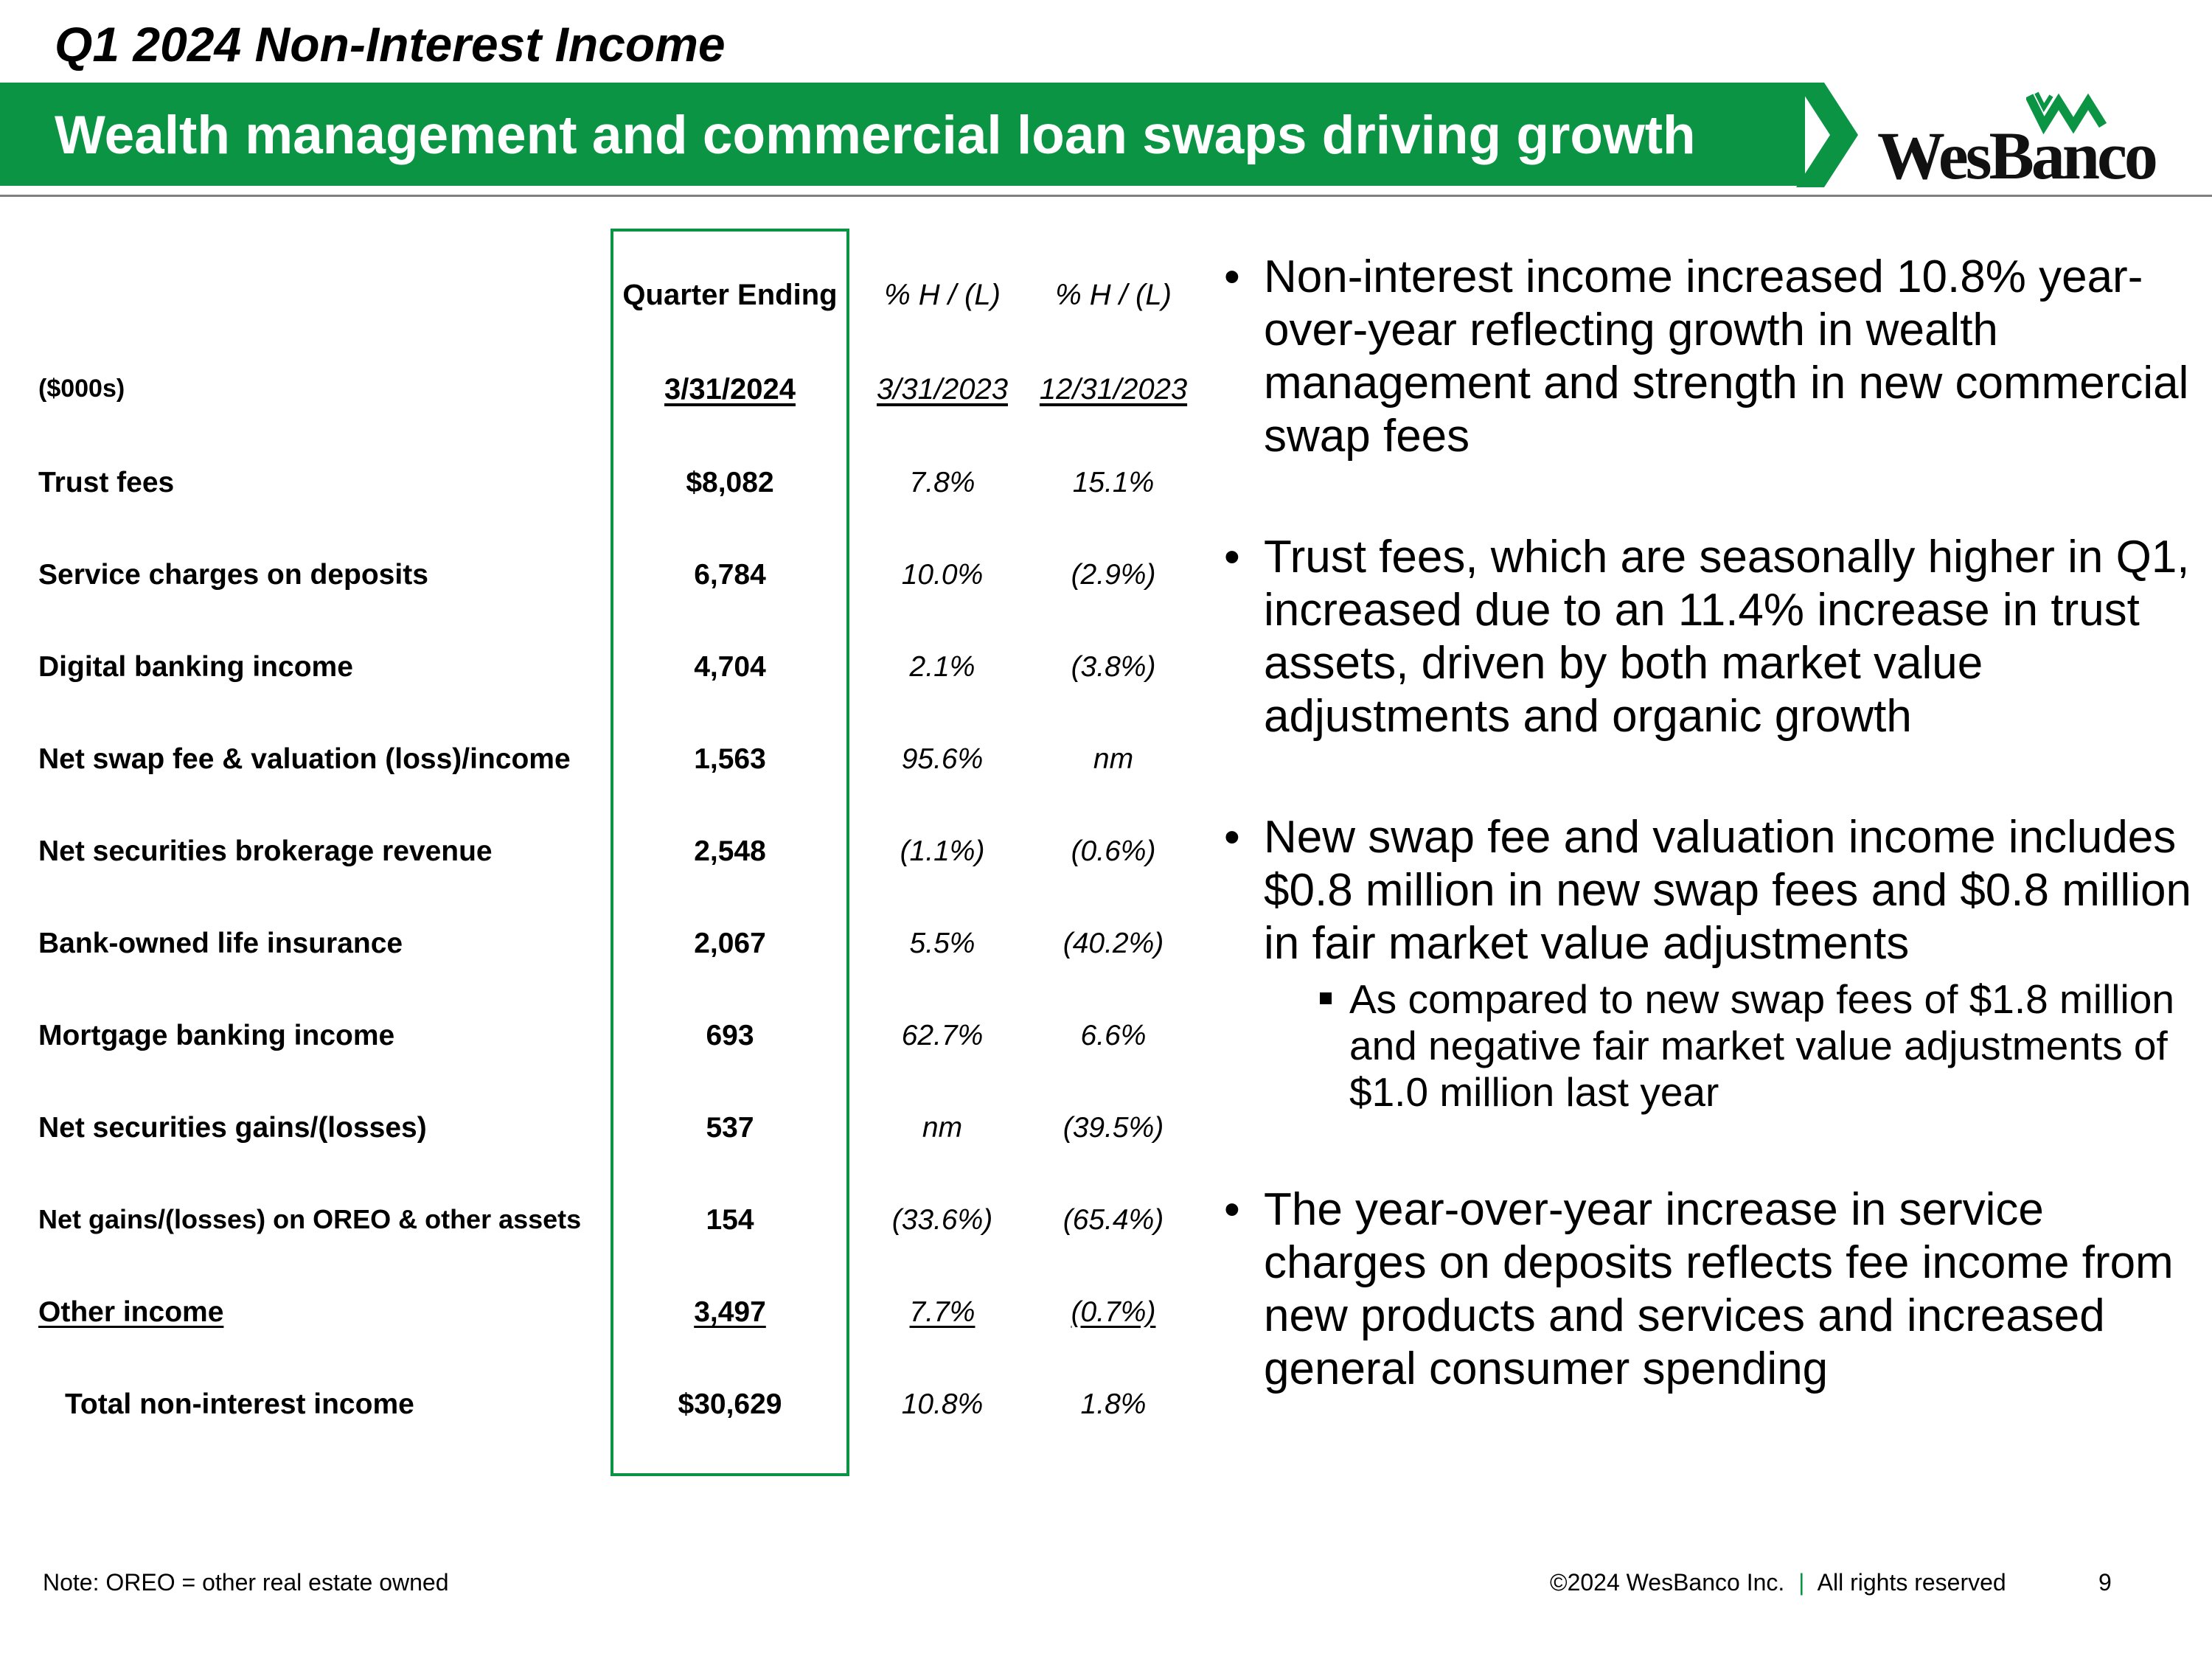  Describe the element at coordinates (1106, 196) in the screenshot. I see `header-divider` at that location.